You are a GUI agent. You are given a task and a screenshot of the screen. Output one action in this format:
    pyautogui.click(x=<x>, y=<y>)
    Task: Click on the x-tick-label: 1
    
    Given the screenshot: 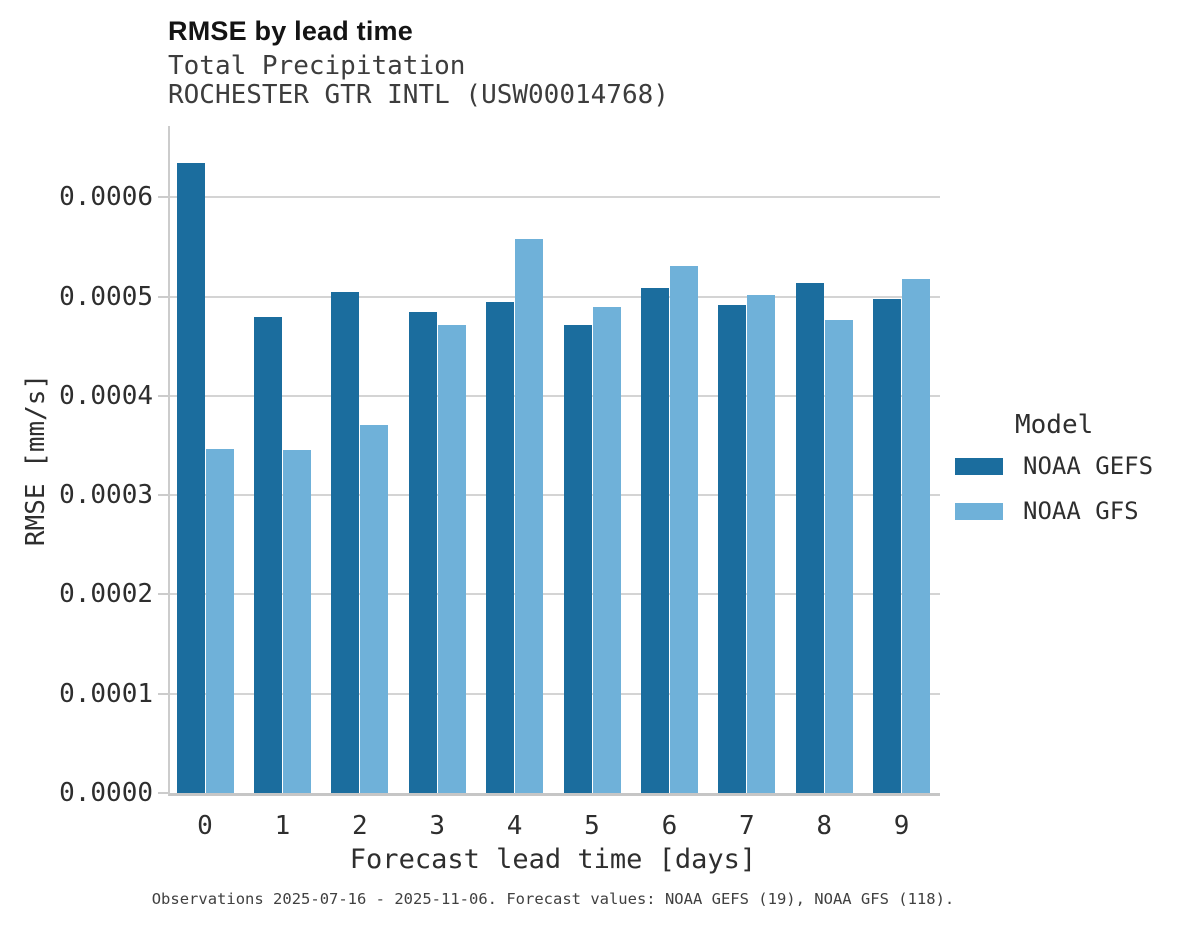 What is the action you would take?
    pyautogui.click(x=282, y=826)
    